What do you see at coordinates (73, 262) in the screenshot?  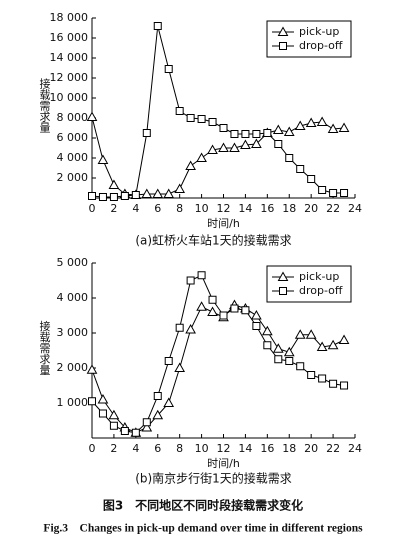 I see `y-tick-label: 5 000` at bounding box center [73, 262].